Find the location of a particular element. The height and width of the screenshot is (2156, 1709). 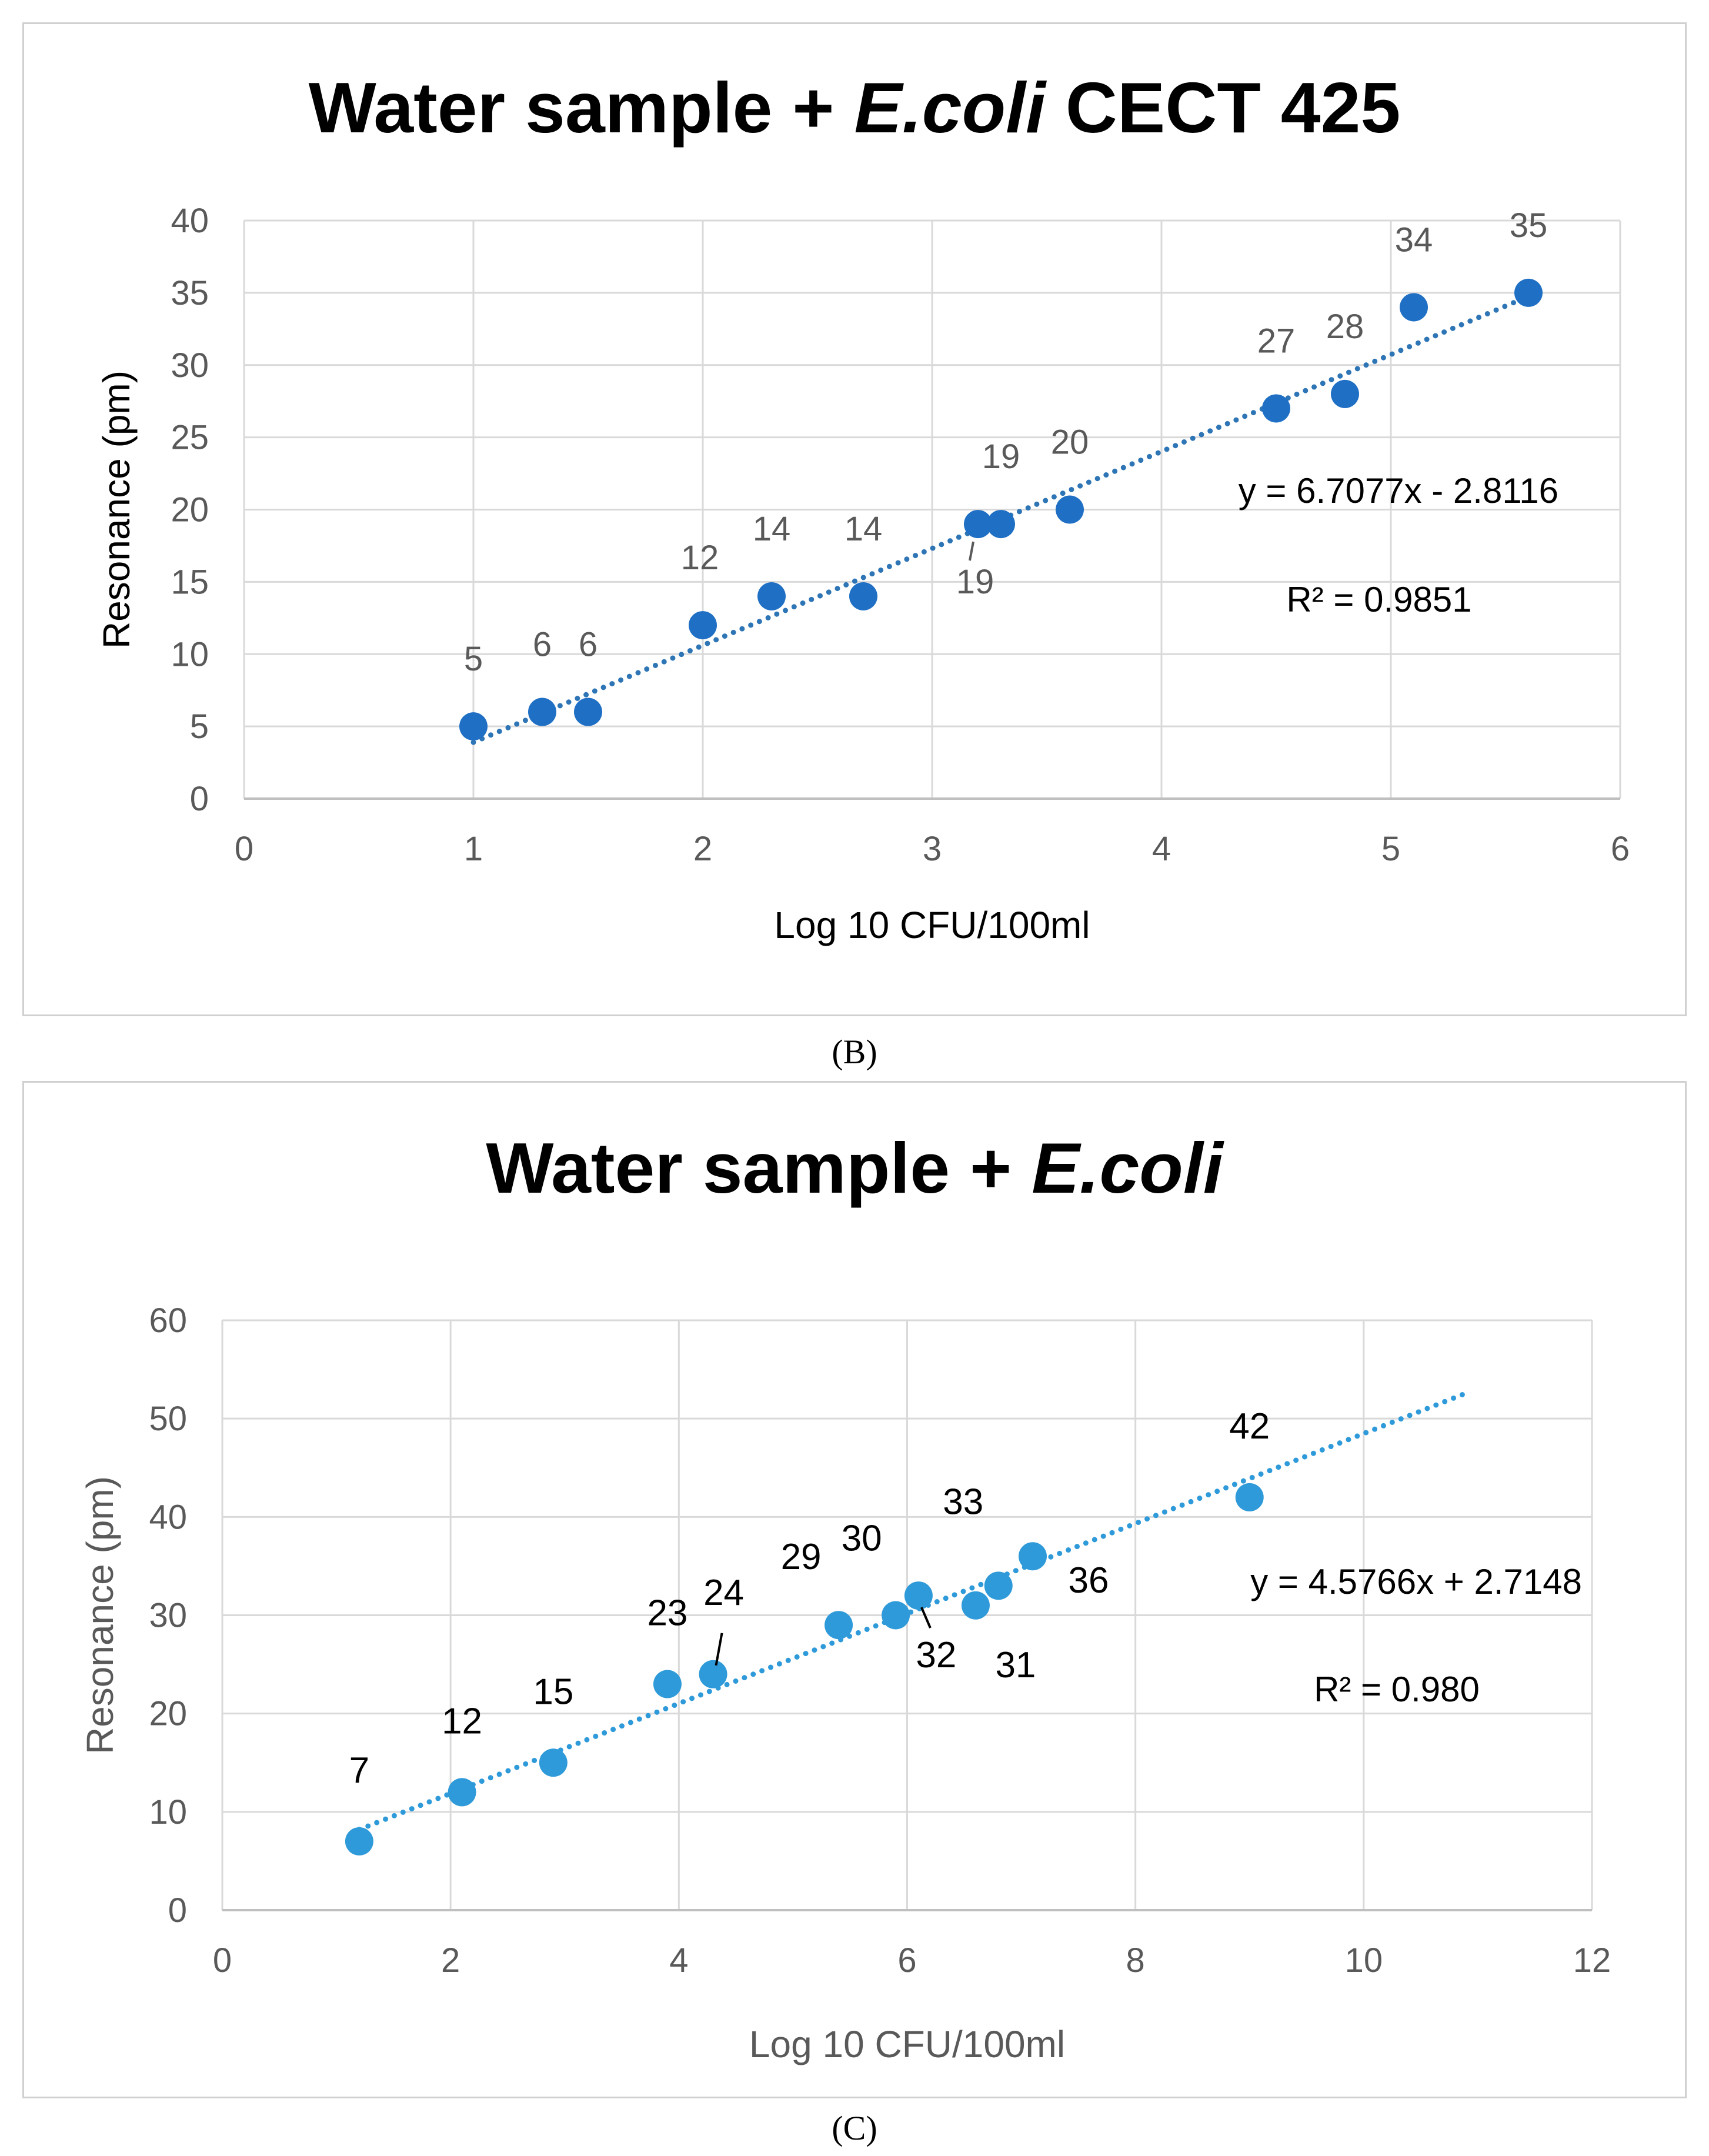

data-label: 36 is located at coordinates (1089, 1580).